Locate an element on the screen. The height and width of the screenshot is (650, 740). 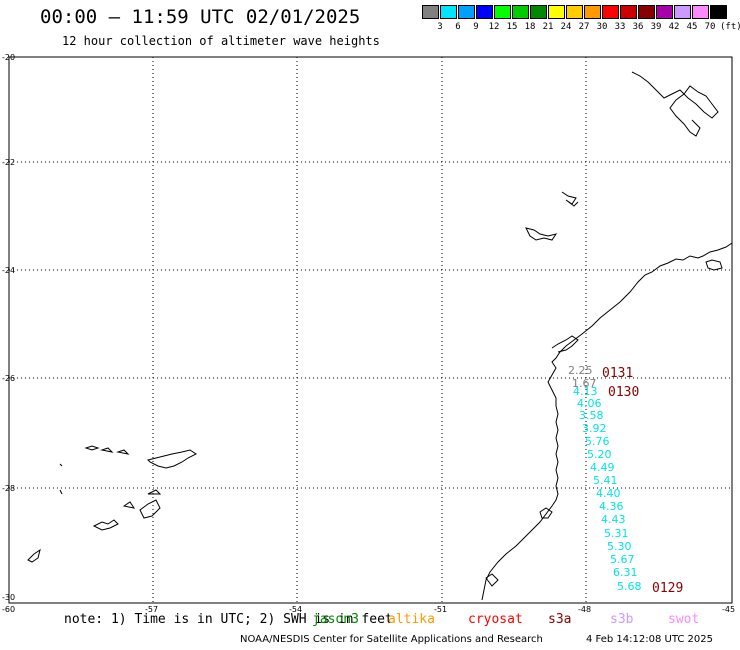
wave-height-value: 3.92 is located at coordinates (594, 428).